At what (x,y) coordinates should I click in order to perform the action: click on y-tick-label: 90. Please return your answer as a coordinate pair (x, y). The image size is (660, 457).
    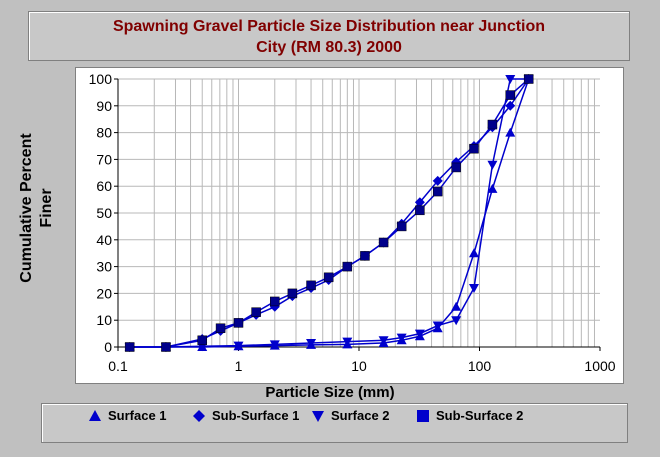
    Looking at the image, I should click on (104, 106).